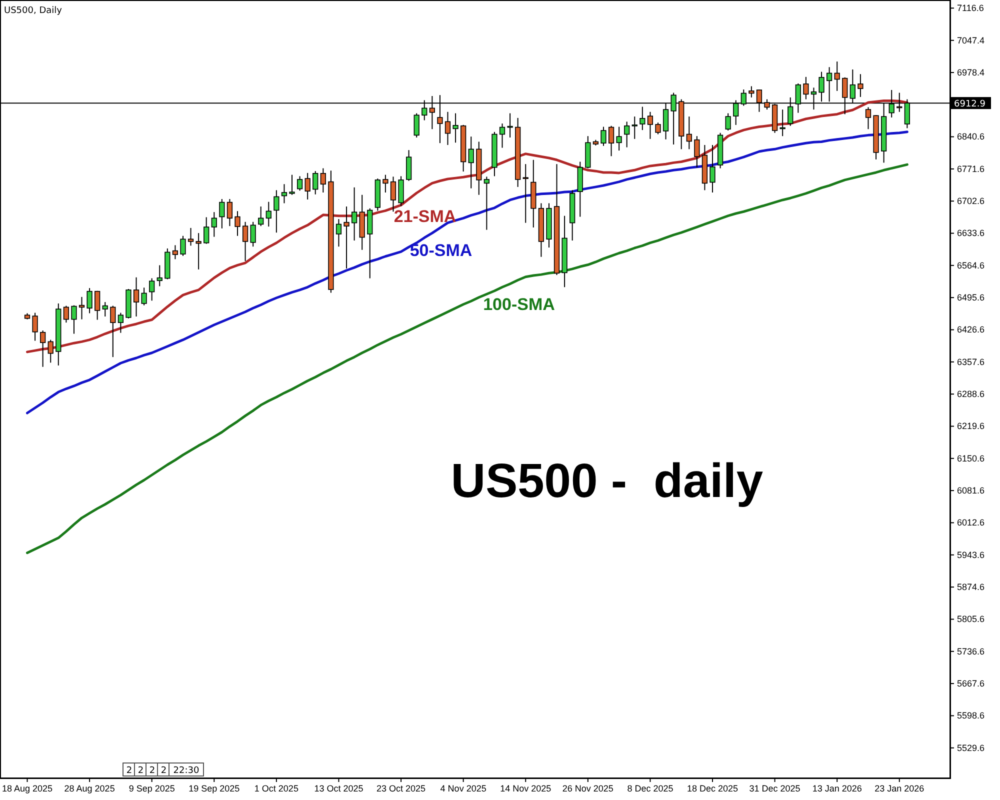  I want to click on x-tick-label: 14 Nov 2025, so click(526, 788).